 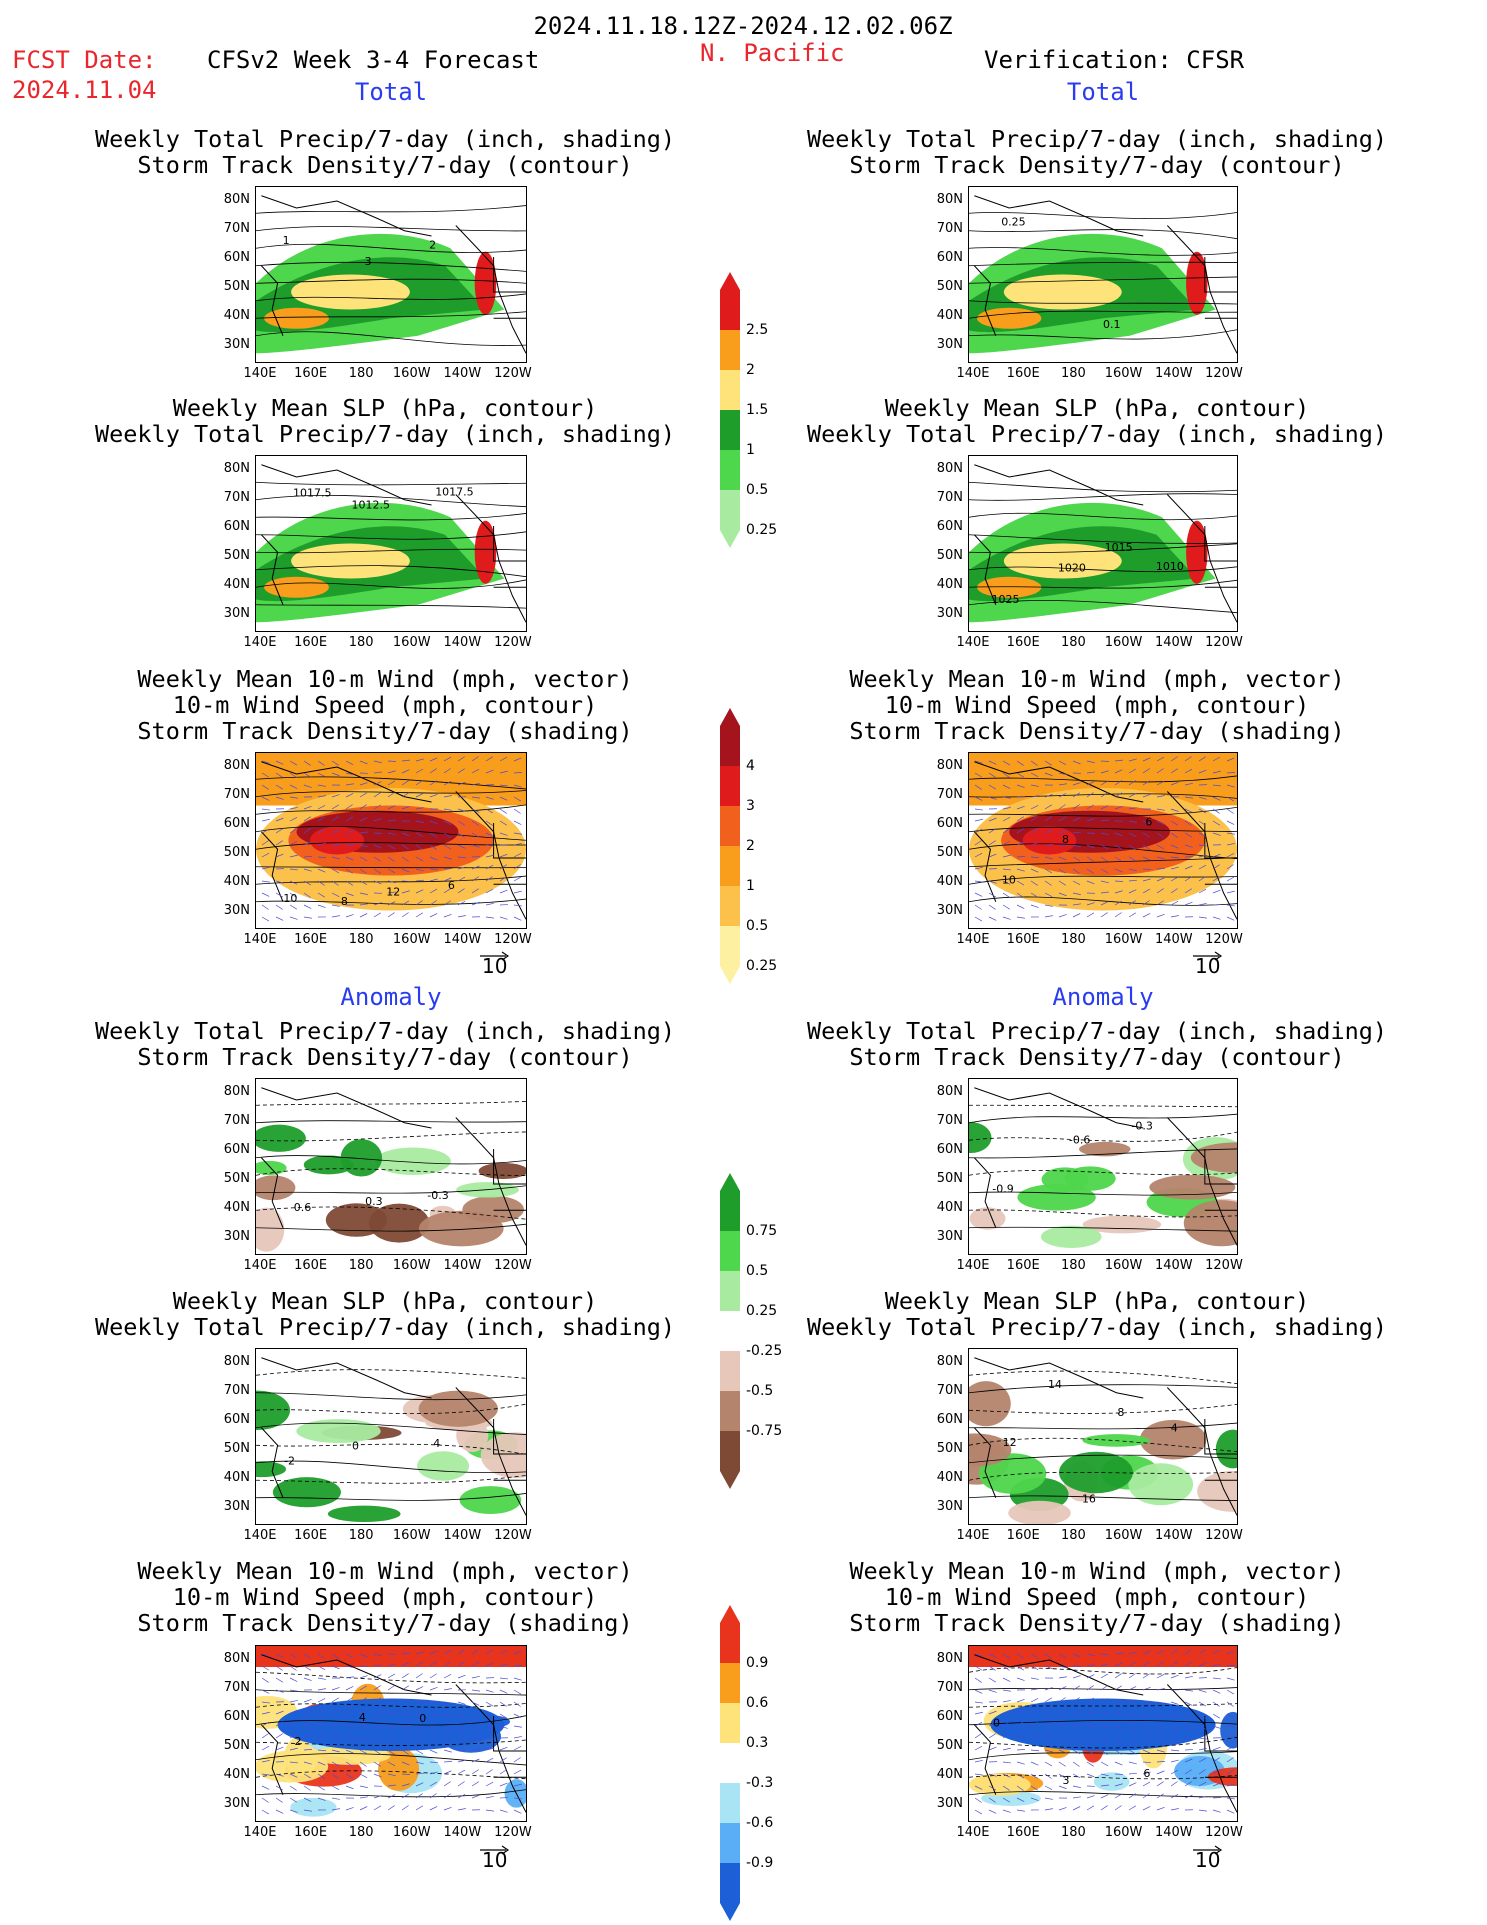 What do you see at coordinates (391, 92) in the screenshot?
I see `left-total-label: Total` at bounding box center [391, 92].